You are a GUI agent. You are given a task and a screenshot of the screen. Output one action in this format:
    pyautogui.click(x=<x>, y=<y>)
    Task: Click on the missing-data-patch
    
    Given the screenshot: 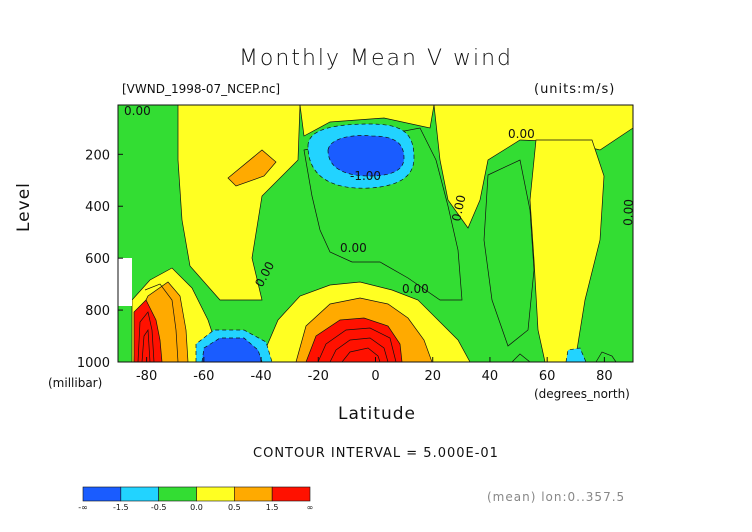 What is the action you would take?
    pyautogui.click(x=125, y=282)
    